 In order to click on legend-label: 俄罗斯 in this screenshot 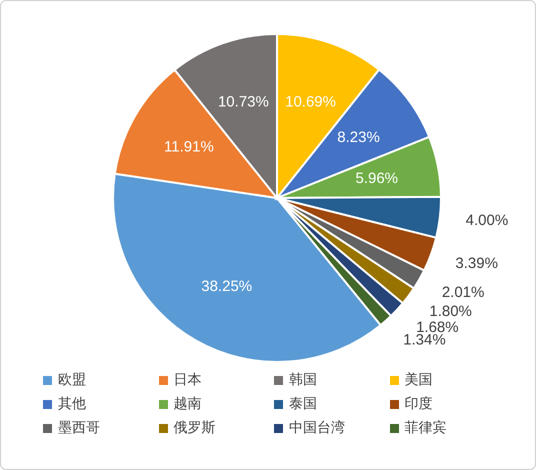, I will do `click(195, 428)`.